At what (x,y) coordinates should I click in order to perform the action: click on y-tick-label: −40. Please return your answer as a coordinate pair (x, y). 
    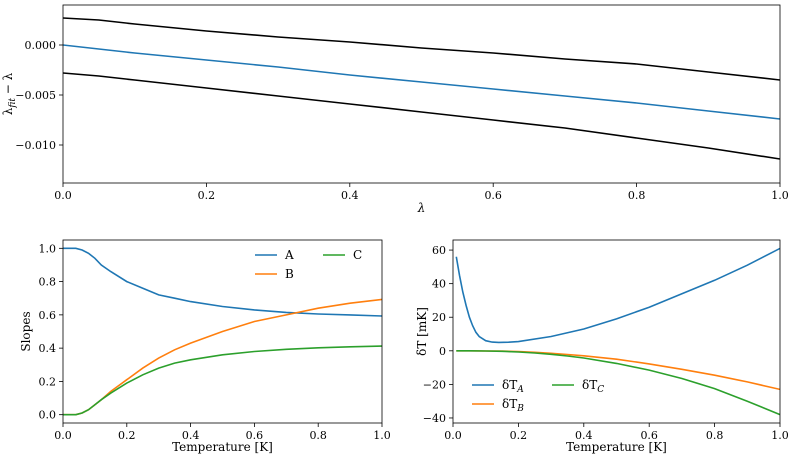
    Looking at the image, I should click on (434, 418).